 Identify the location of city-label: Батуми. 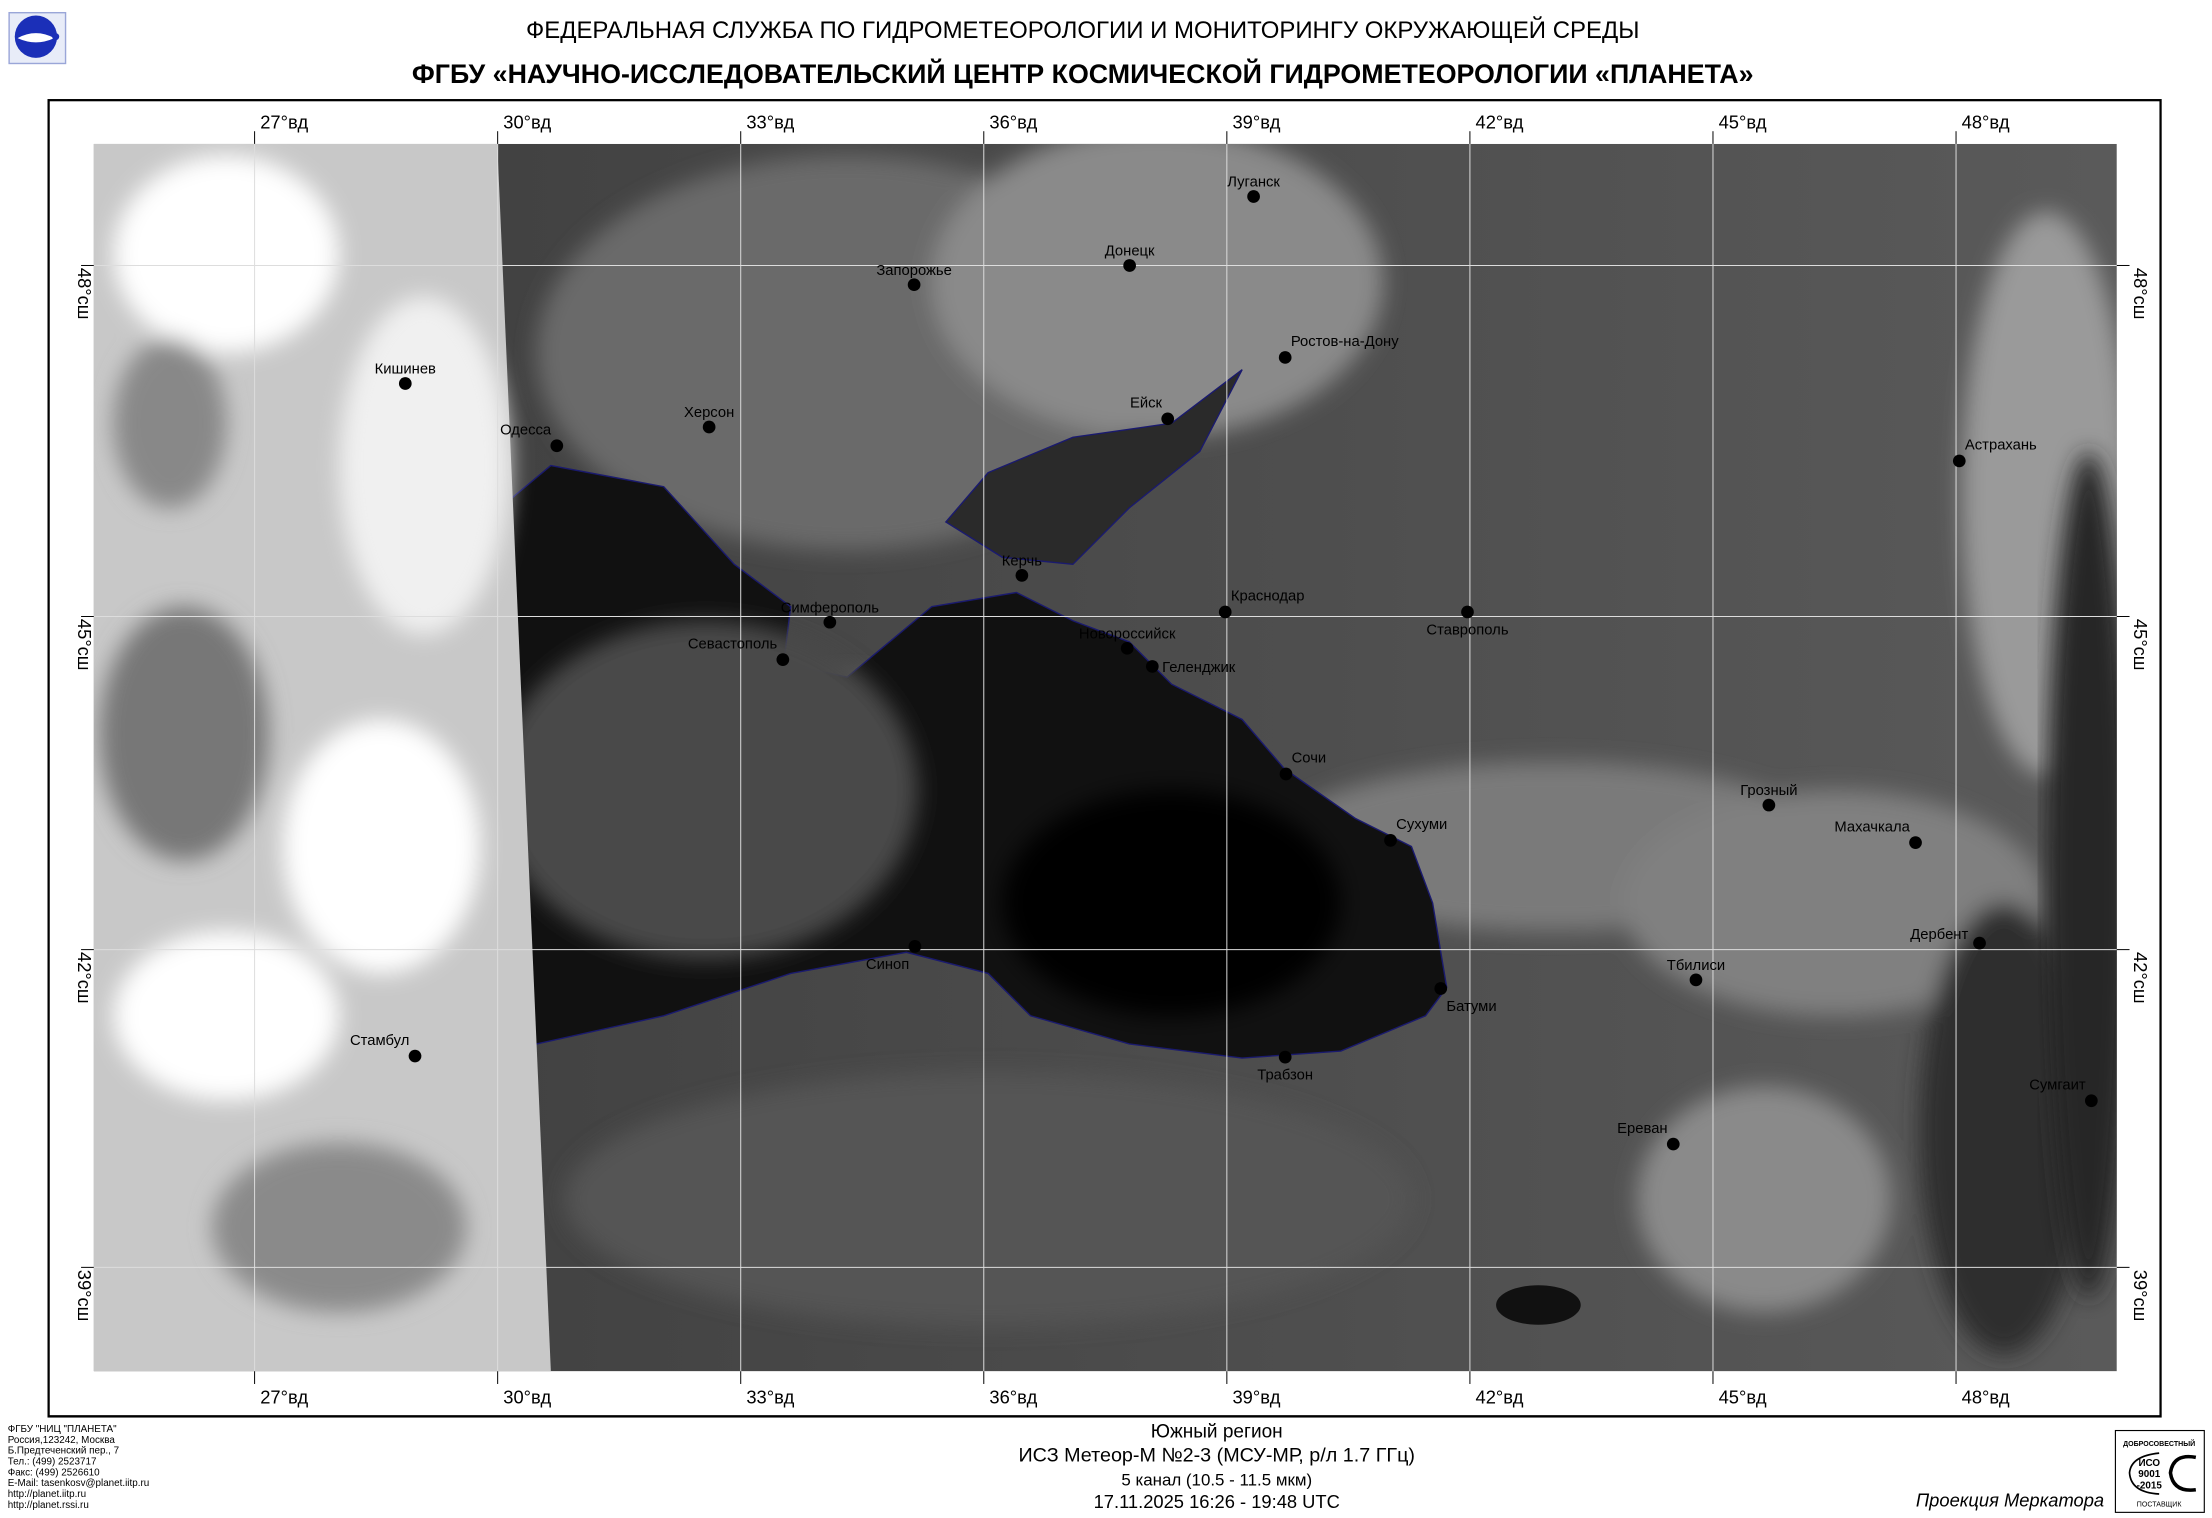
(1471, 1007).